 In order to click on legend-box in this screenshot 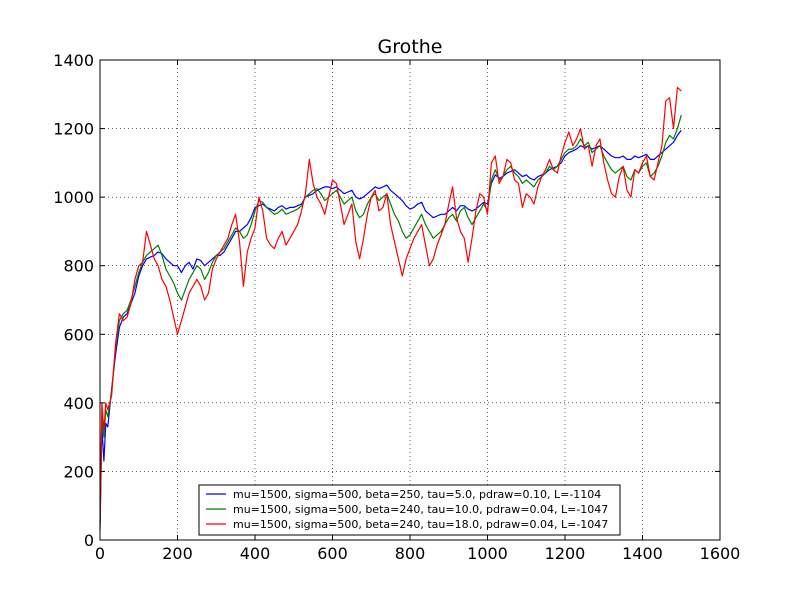, I will do `click(409, 510)`.